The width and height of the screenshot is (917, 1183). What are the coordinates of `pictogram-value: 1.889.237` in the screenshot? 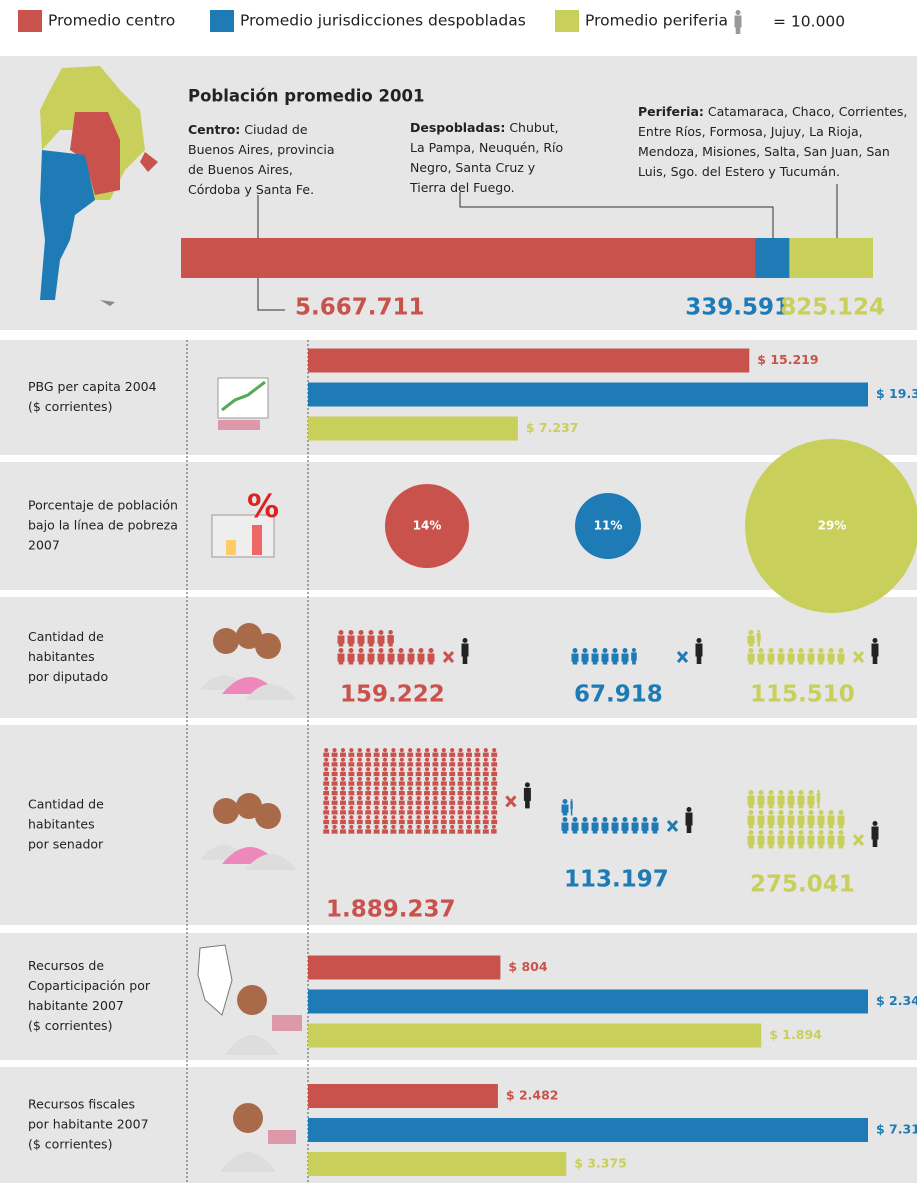 It's located at (391, 910).